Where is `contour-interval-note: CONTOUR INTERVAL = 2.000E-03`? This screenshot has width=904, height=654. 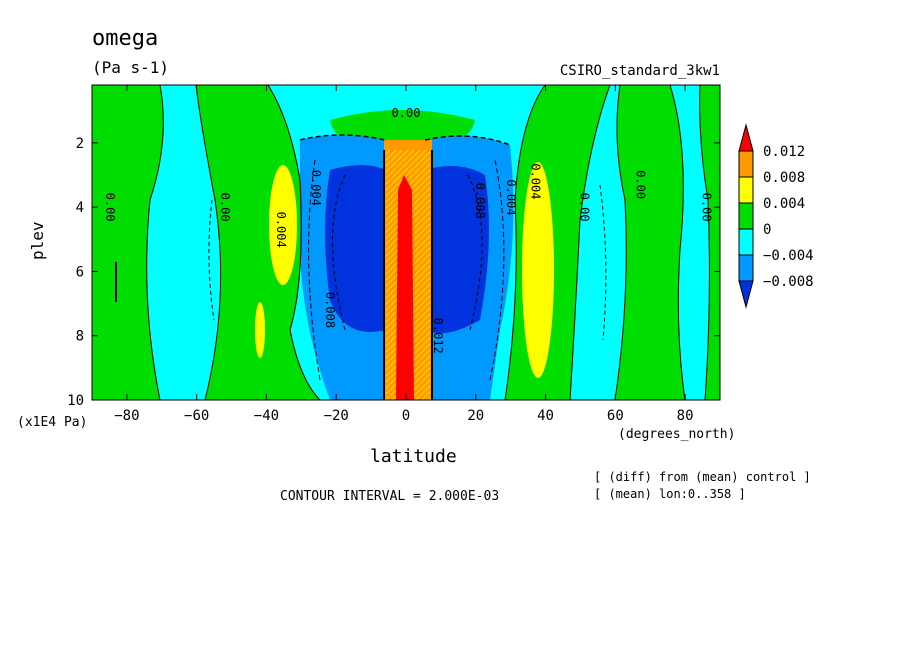 contour-interval-note: CONTOUR INTERVAL = 2.000E-03 is located at coordinates (390, 496).